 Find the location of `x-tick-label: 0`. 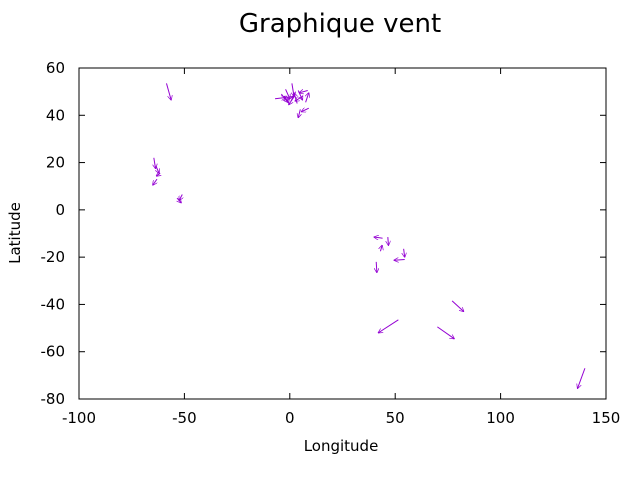

x-tick-label: 0 is located at coordinates (290, 418).